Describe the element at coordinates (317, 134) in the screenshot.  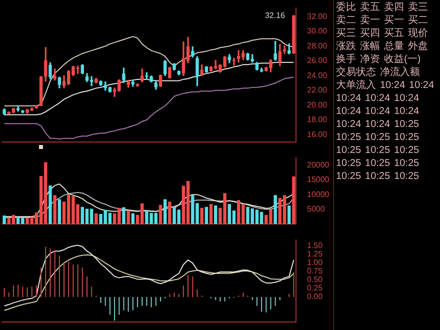
I see `y-tick-label: 16.00` at that location.